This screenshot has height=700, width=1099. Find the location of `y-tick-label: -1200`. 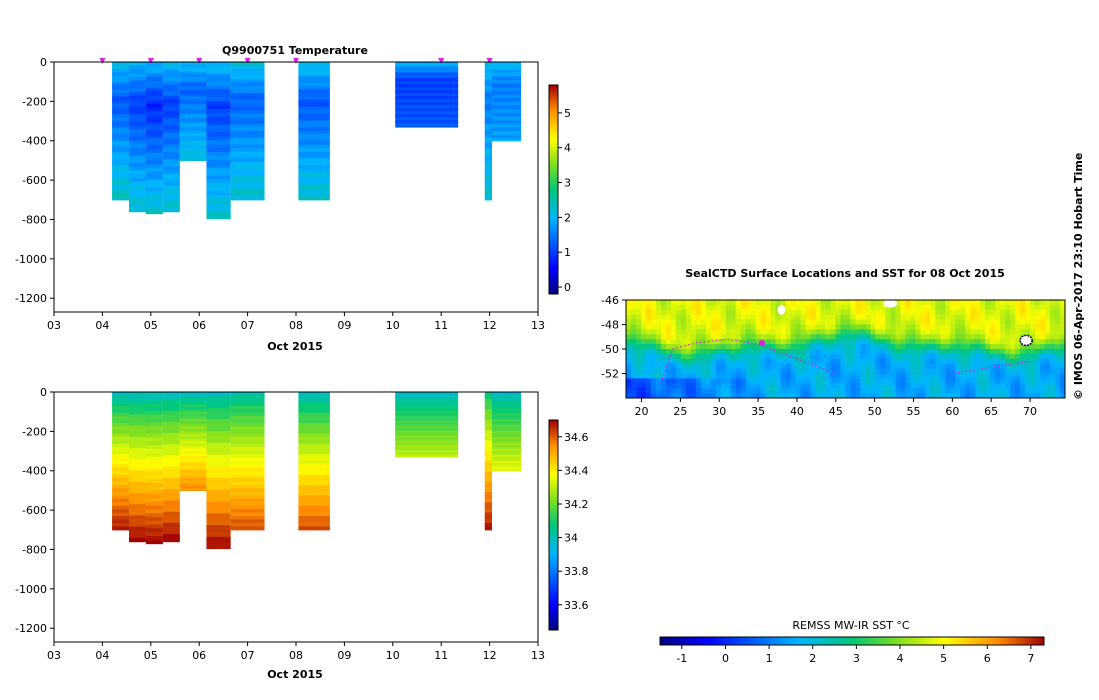

y-tick-label: -1200 is located at coordinates (31, 298).